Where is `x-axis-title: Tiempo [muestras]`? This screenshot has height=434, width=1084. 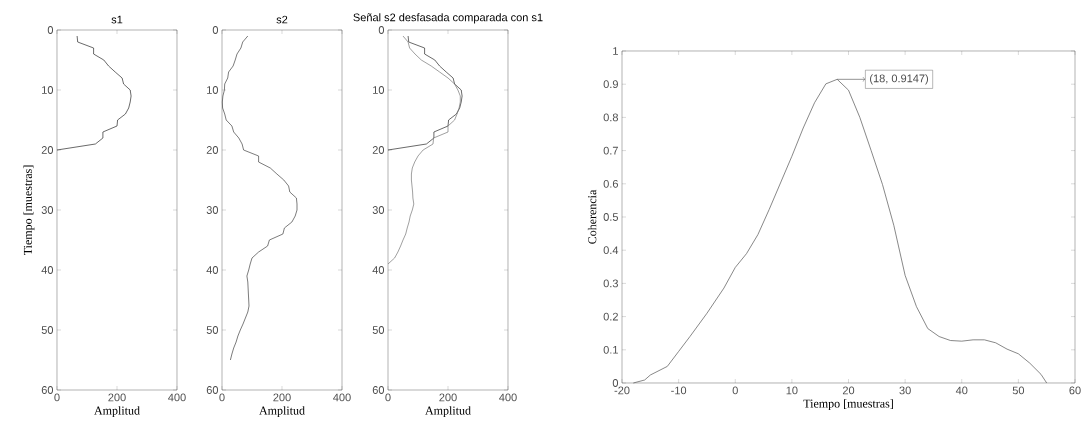
x-axis-title: Tiempo [muestras] is located at coordinates (848, 405).